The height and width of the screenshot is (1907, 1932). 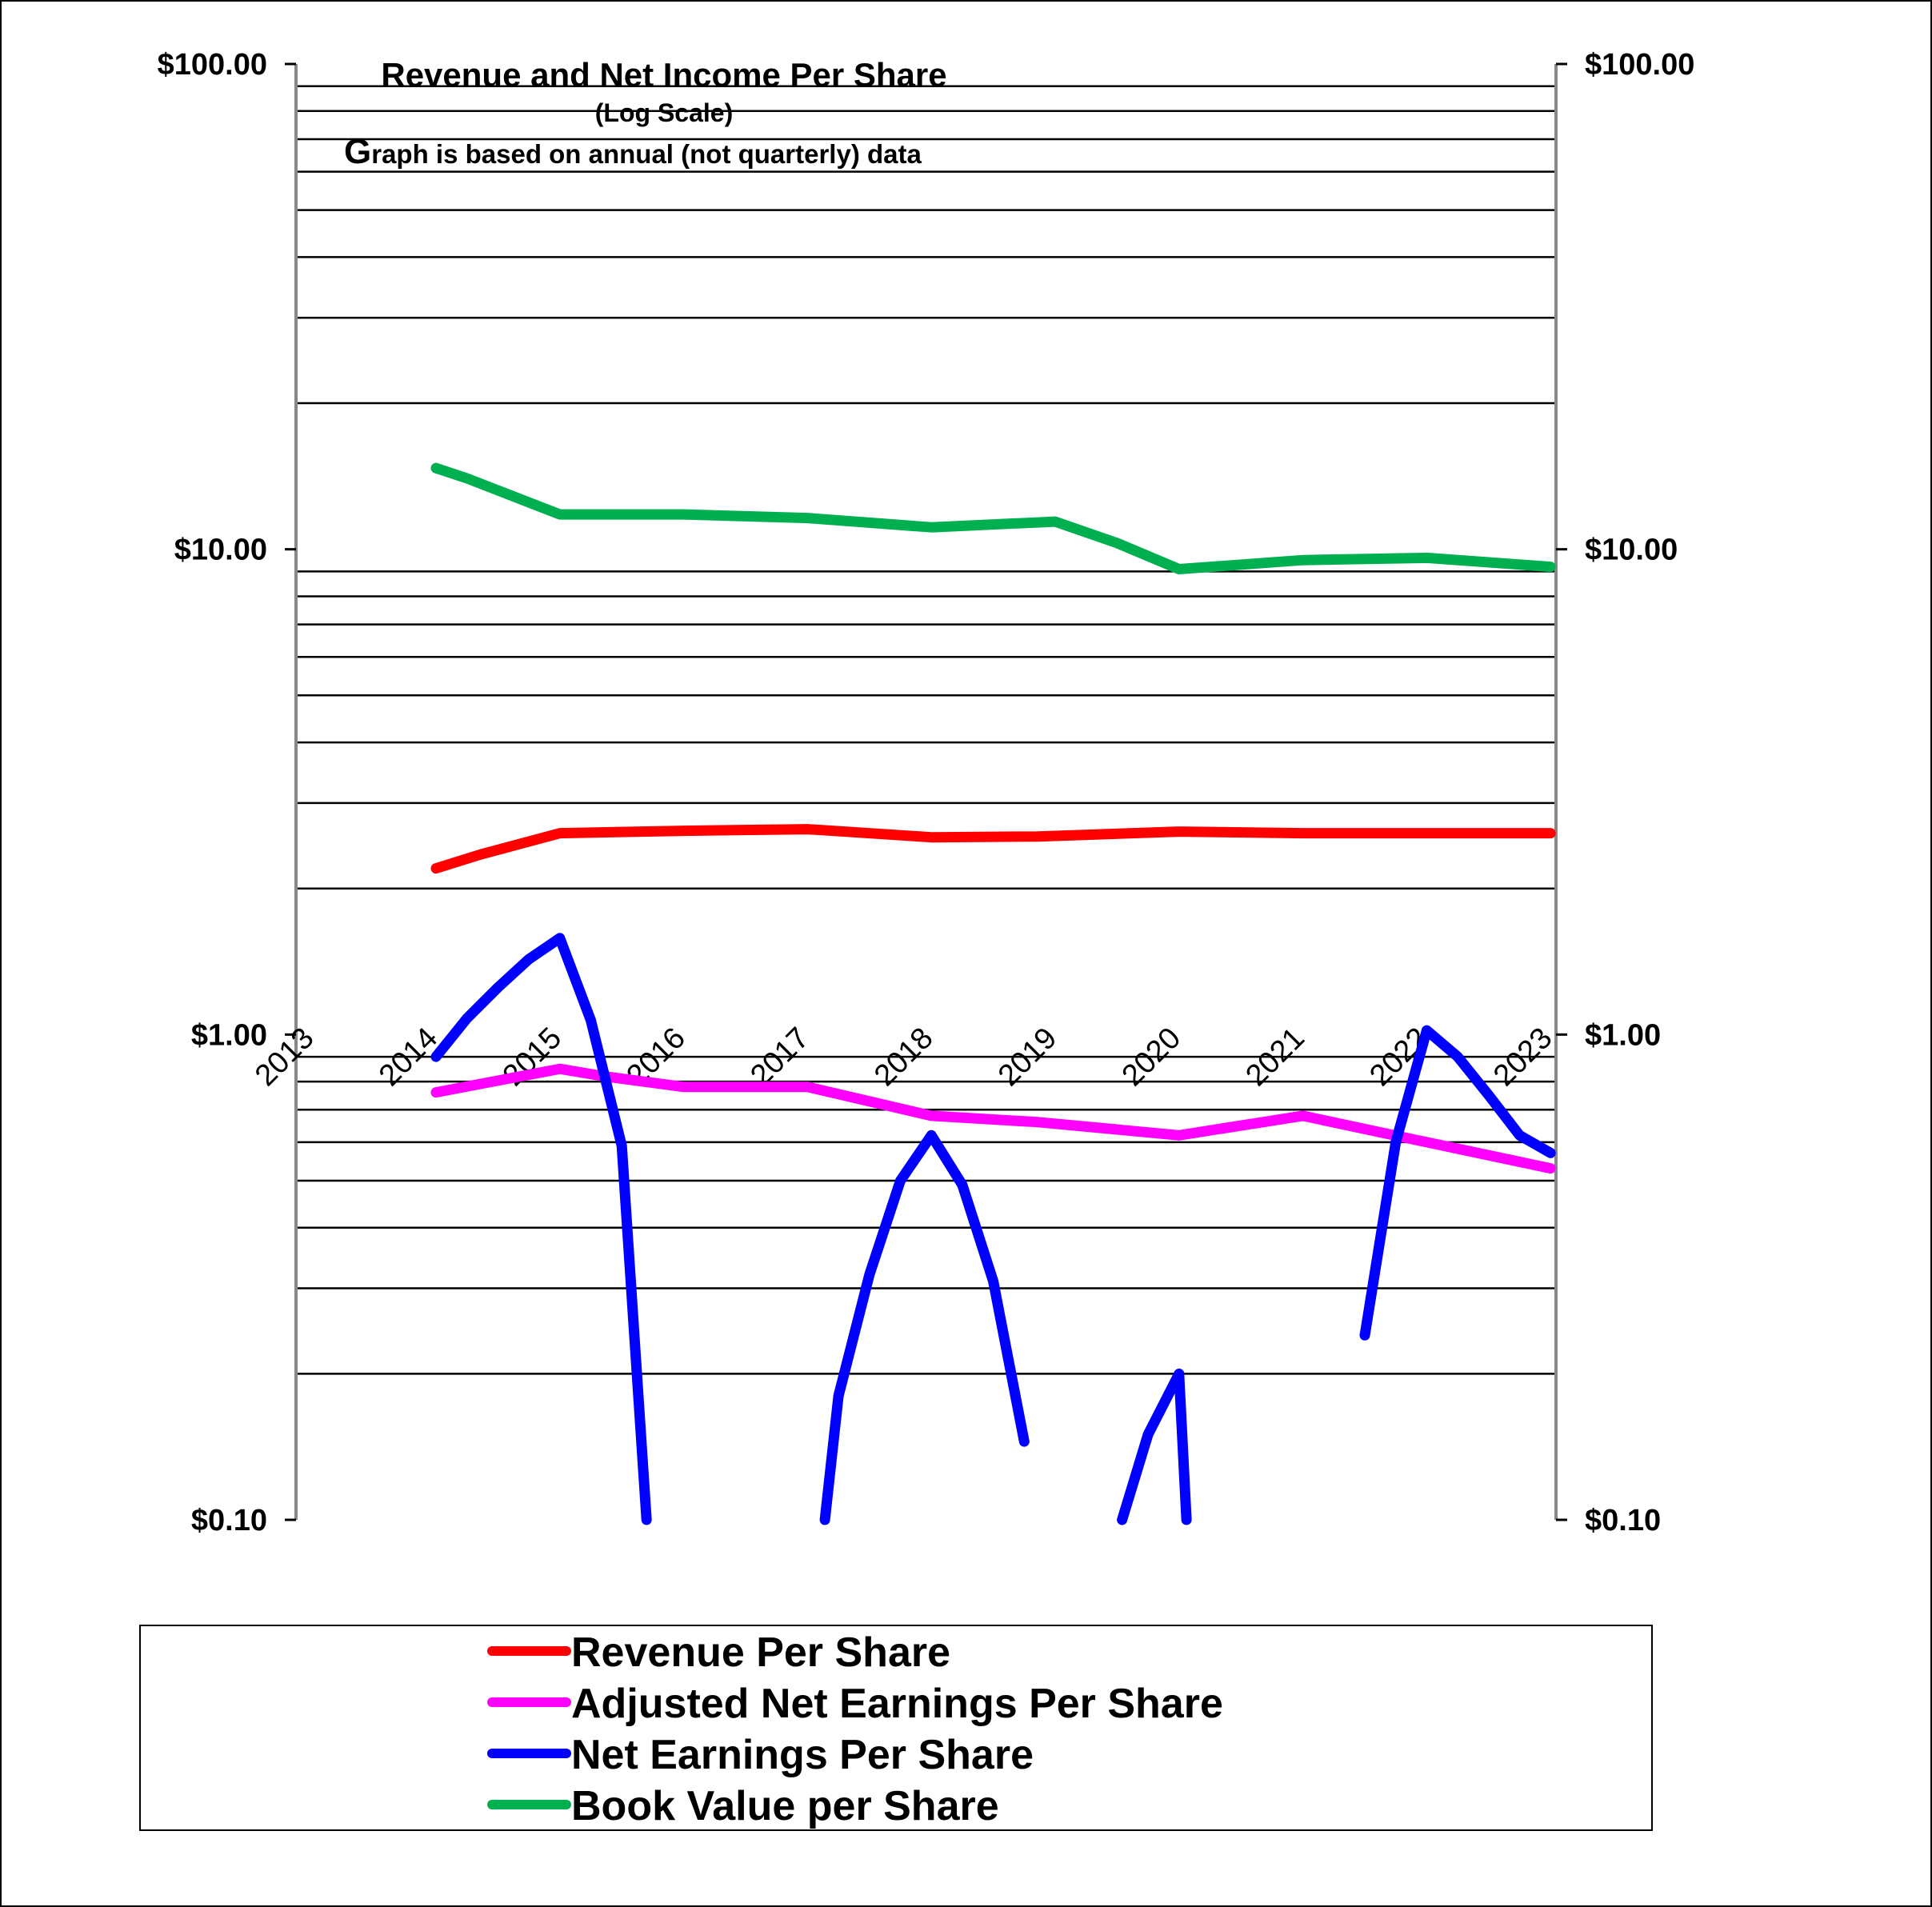 What do you see at coordinates (1639, 65) in the screenshot?
I see `y-tick-label-right: $100.00` at bounding box center [1639, 65].